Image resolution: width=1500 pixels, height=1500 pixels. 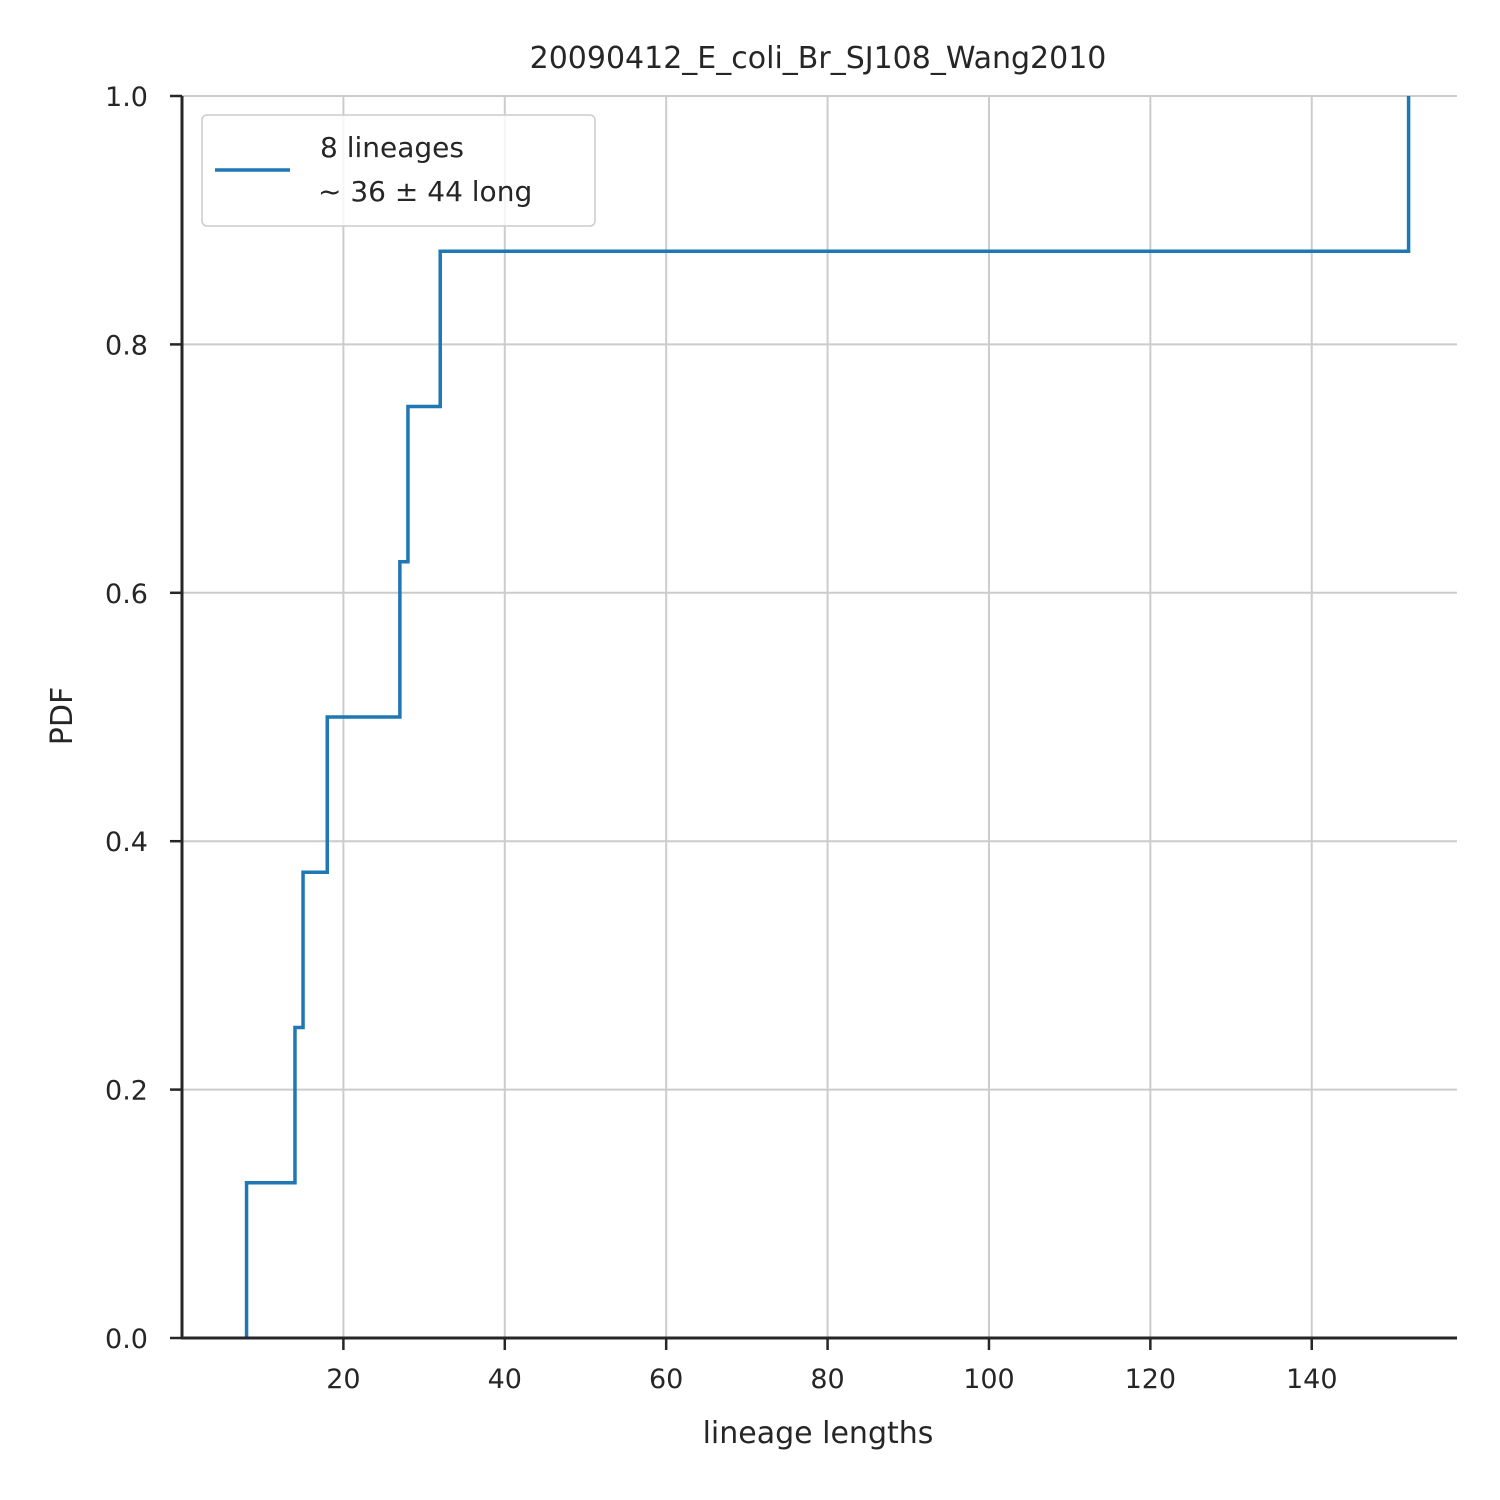 I want to click on x-tick-label: 40, so click(x=505, y=1379).